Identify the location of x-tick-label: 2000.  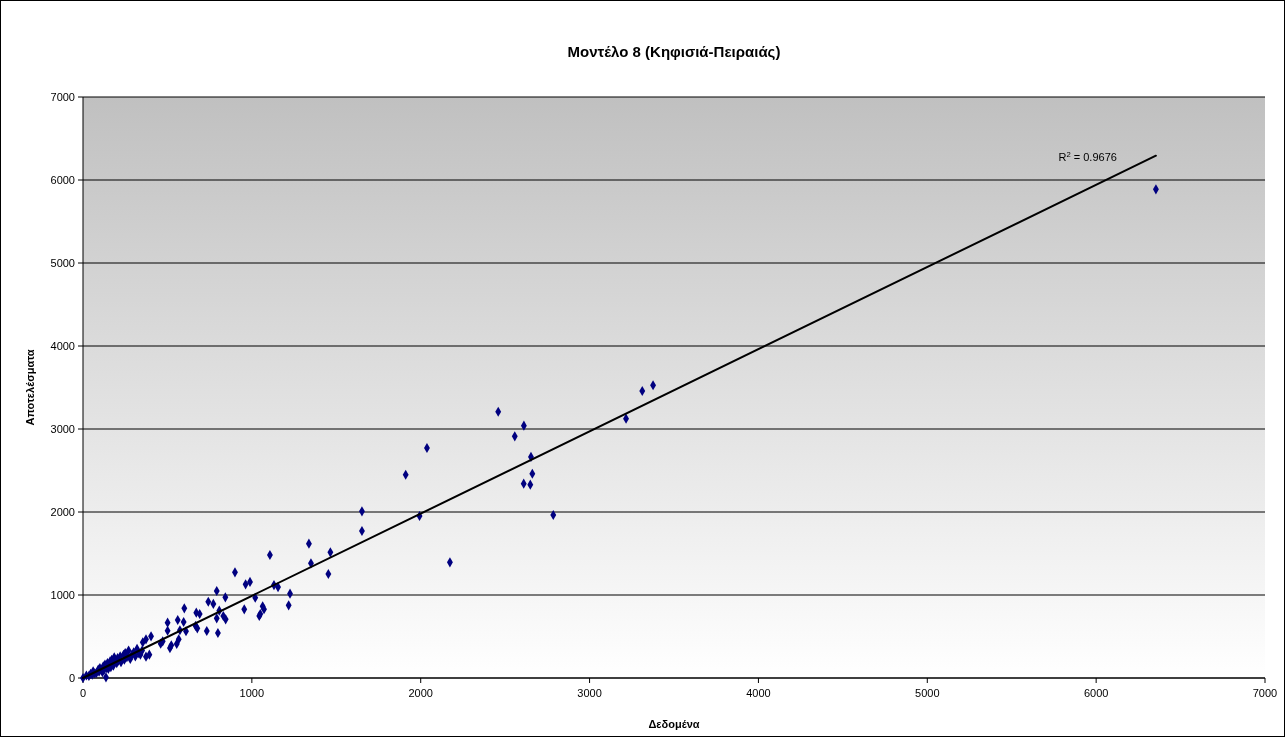
(420, 693).